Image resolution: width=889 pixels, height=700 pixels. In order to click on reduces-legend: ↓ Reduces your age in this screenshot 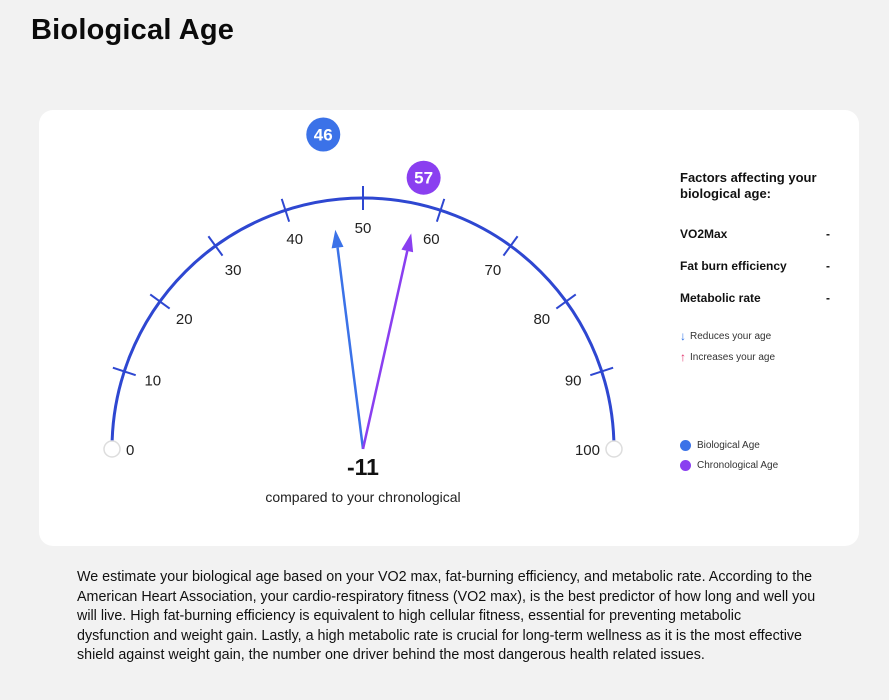, I will do `click(725, 336)`.